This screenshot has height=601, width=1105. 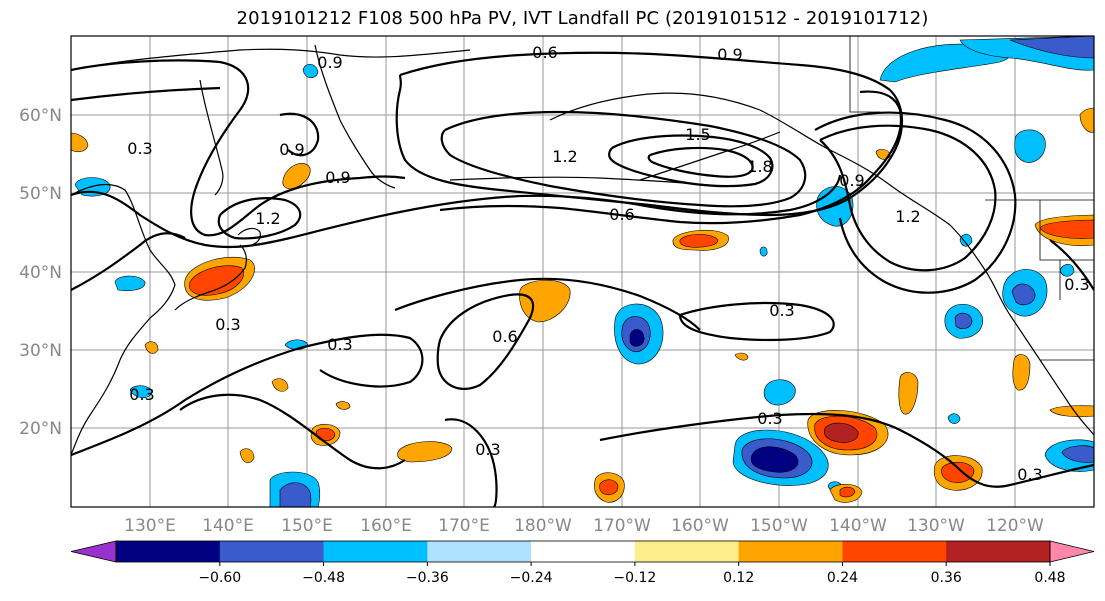 I want to click on contour-label: 1.5, so click(x=697, y=134).